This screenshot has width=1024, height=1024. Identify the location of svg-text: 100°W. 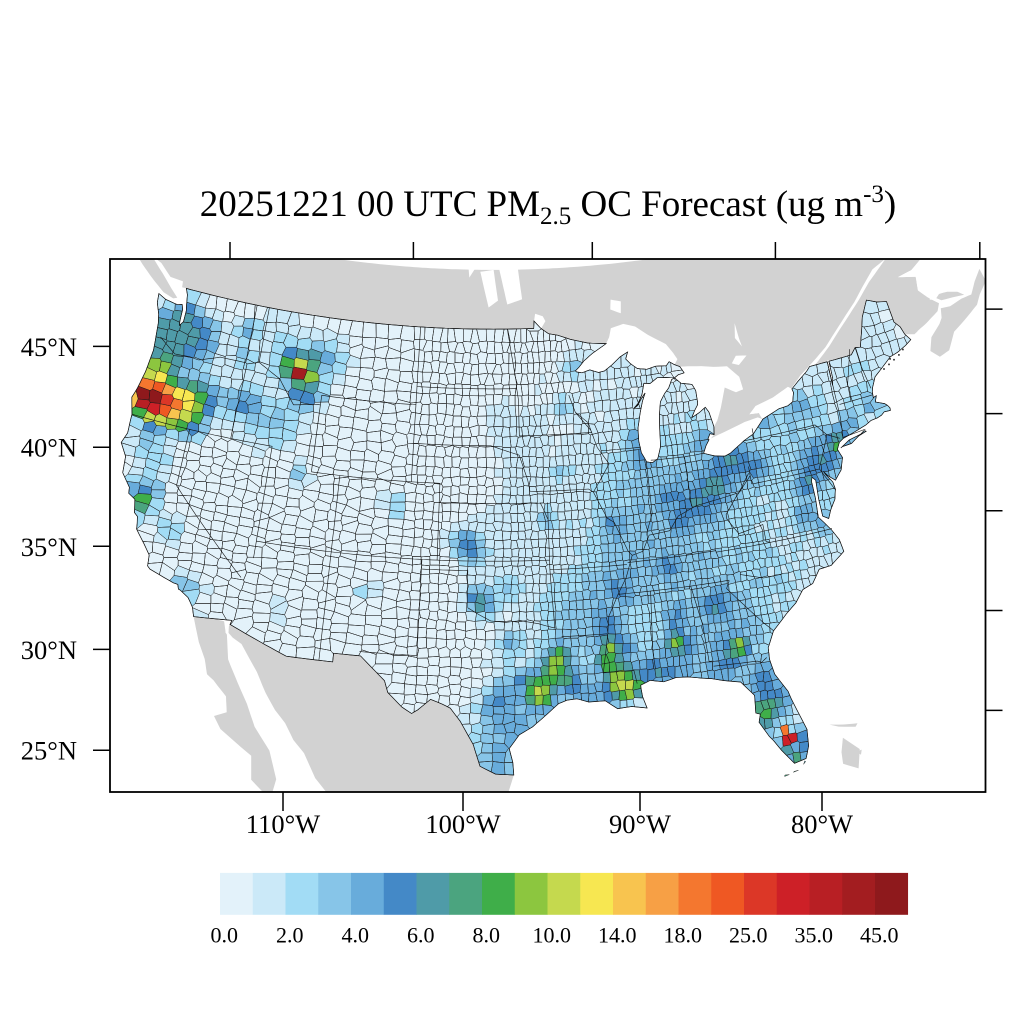
(462, 824).